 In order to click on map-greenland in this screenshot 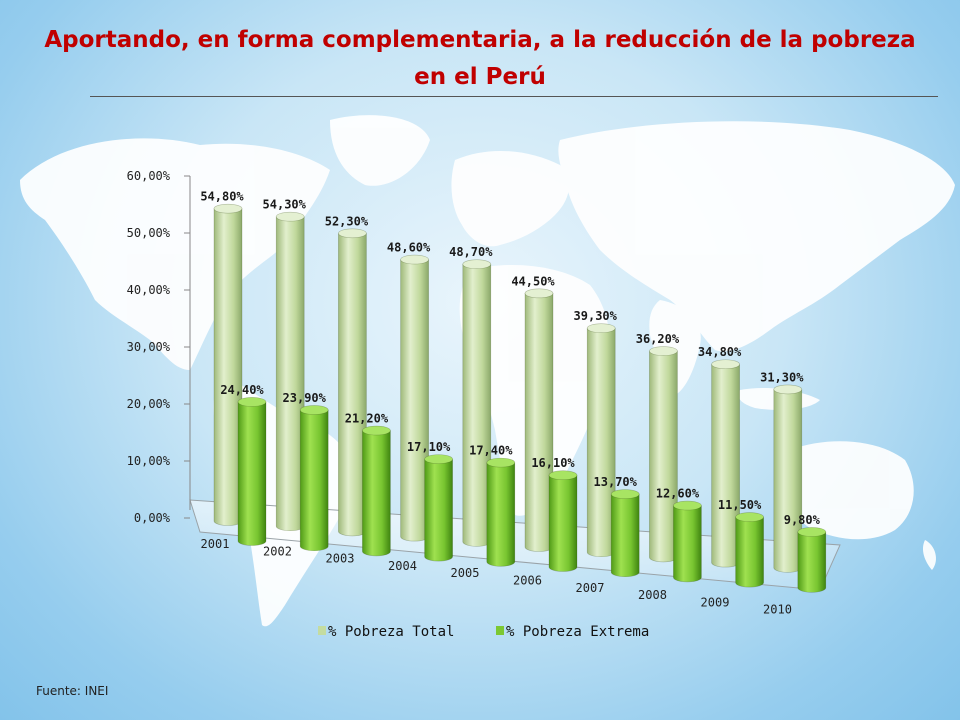, I will do `click(380, 150)`.